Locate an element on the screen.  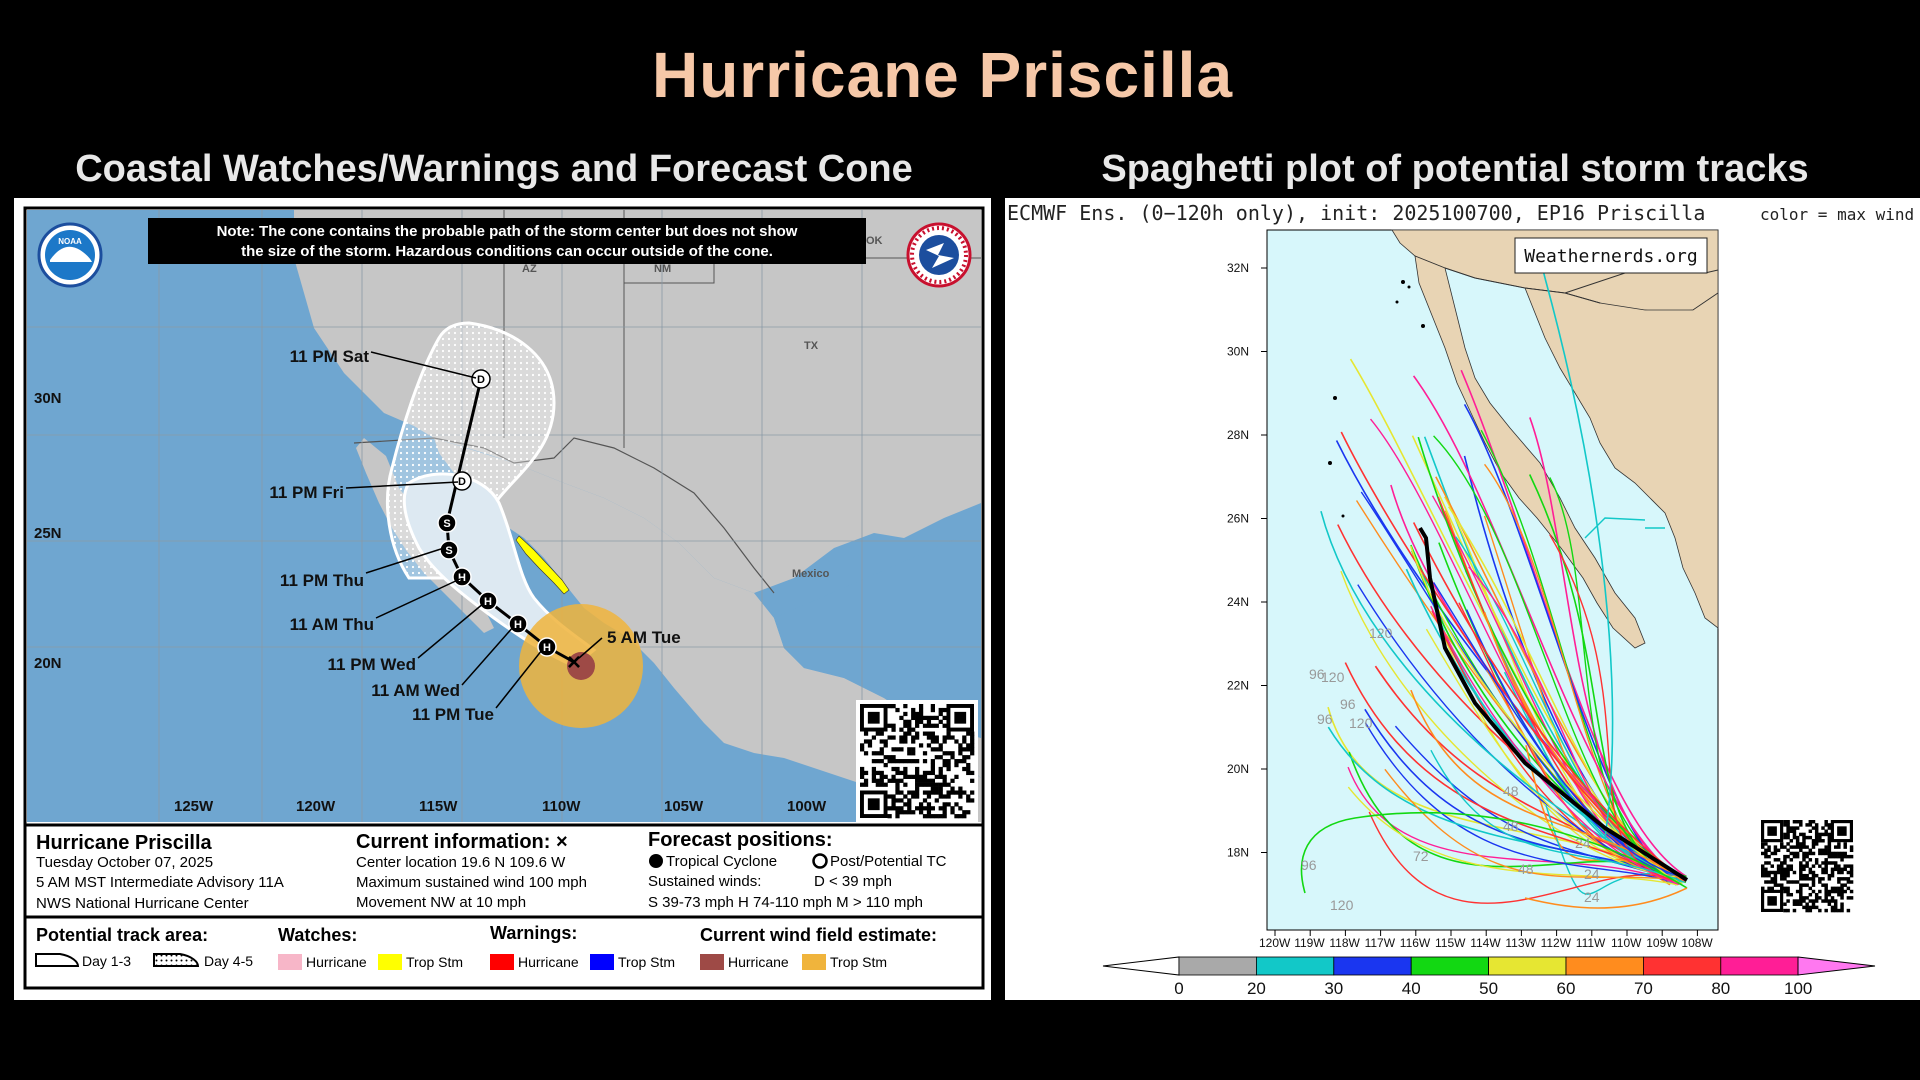
colorbar-tick-label: 40 is located at coordinates (1411, 988).